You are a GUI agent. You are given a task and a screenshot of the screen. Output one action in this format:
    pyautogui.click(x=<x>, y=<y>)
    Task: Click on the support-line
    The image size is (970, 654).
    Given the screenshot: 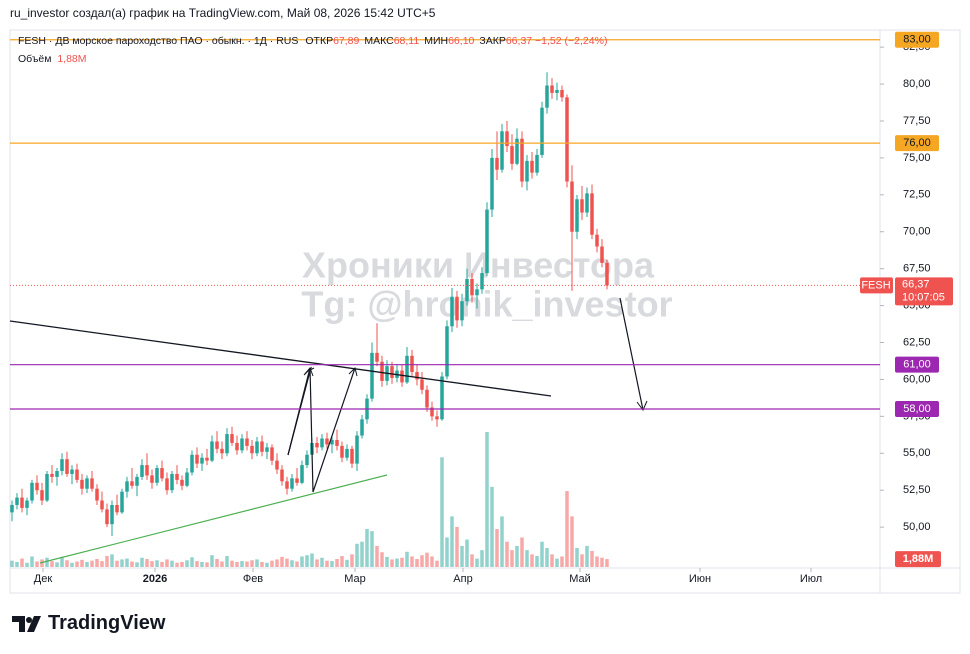 What is the action you would take?
    pyautogui.click(x=213, y=519)
    